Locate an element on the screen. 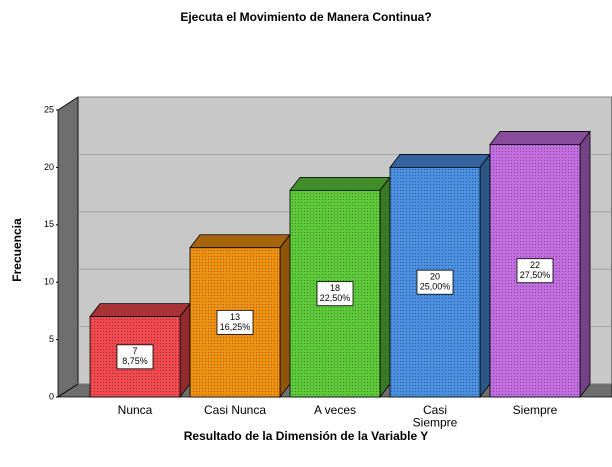 This screenshot has height=467, width=612. data-label-percent: 25,00% is located at coordinates (435, 287).